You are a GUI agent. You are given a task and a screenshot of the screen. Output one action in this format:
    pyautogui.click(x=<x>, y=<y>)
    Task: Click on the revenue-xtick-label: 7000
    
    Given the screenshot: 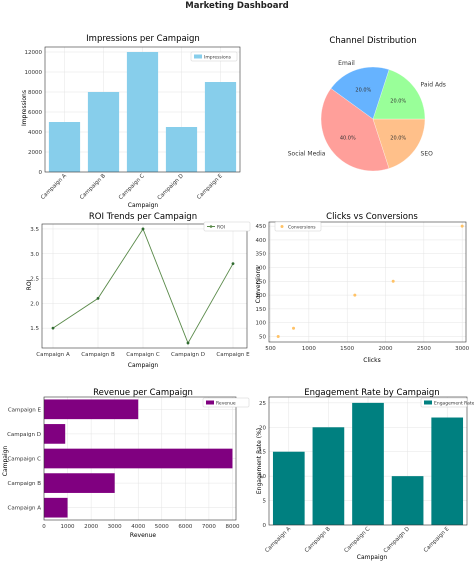 What is the action you would take?
    pyautogui.click(x=209, y=527)
    